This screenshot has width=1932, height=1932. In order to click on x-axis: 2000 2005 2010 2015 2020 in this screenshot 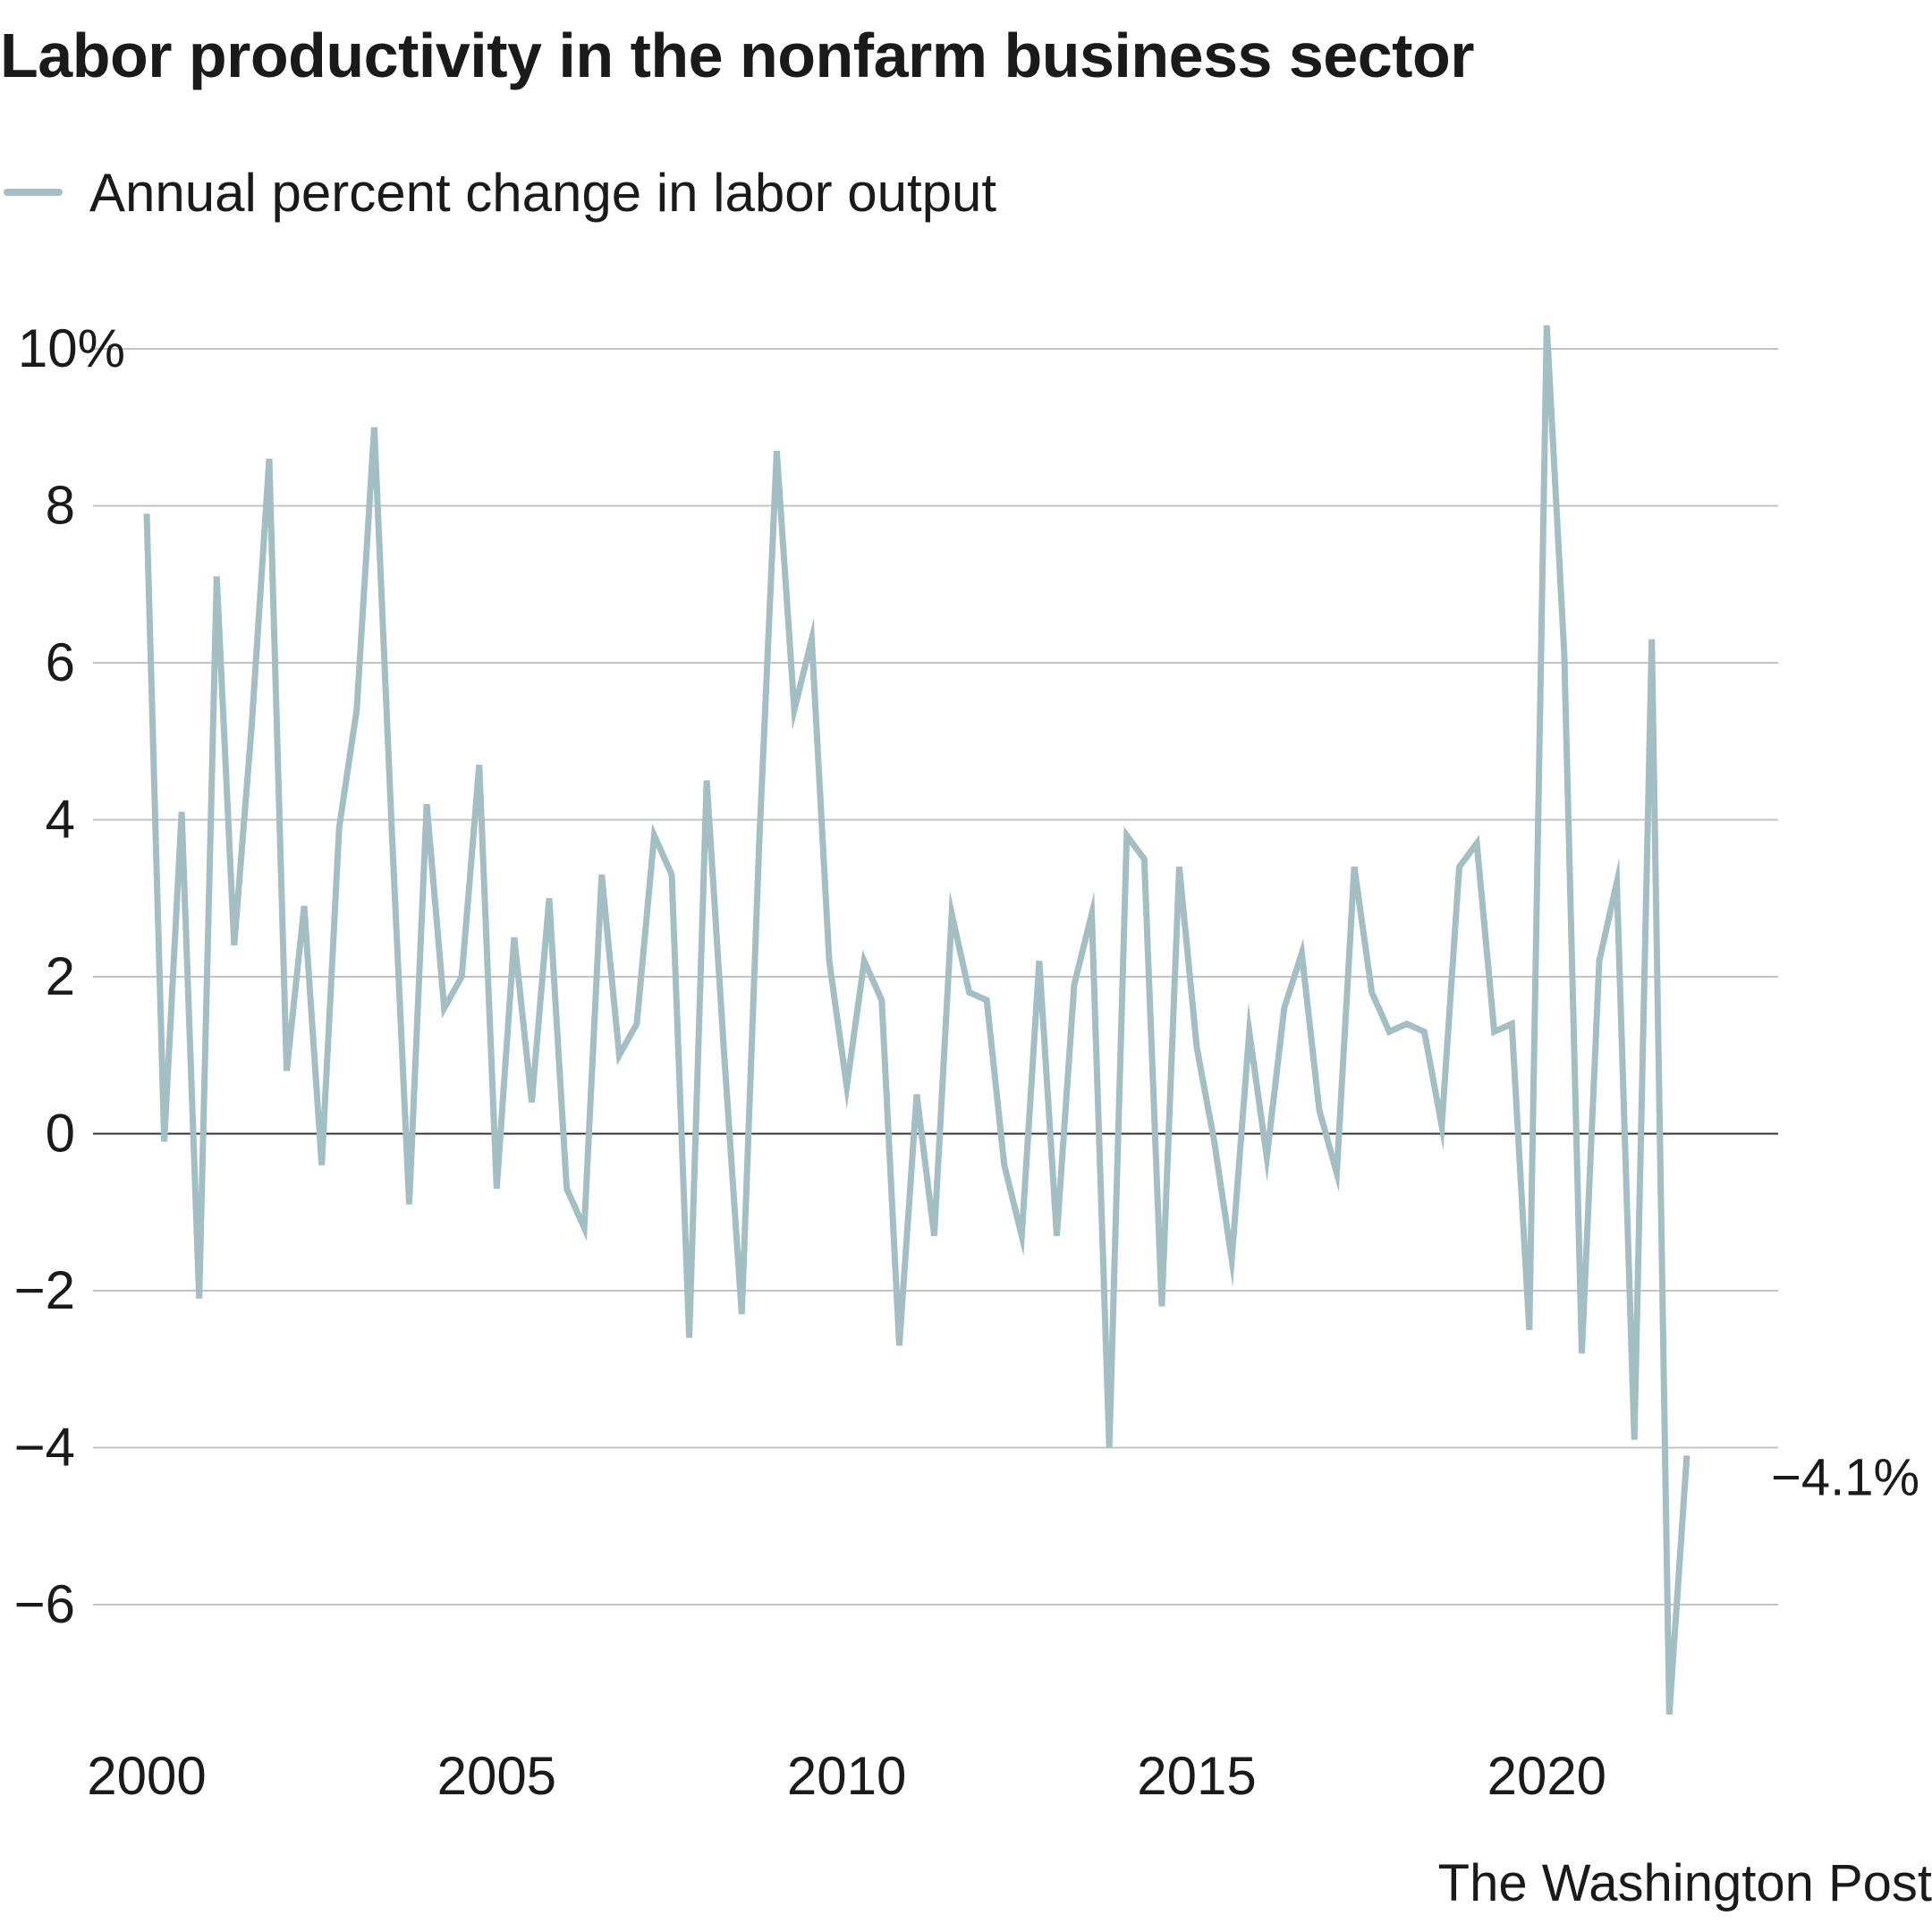, I will do `click(846, 1776)`.